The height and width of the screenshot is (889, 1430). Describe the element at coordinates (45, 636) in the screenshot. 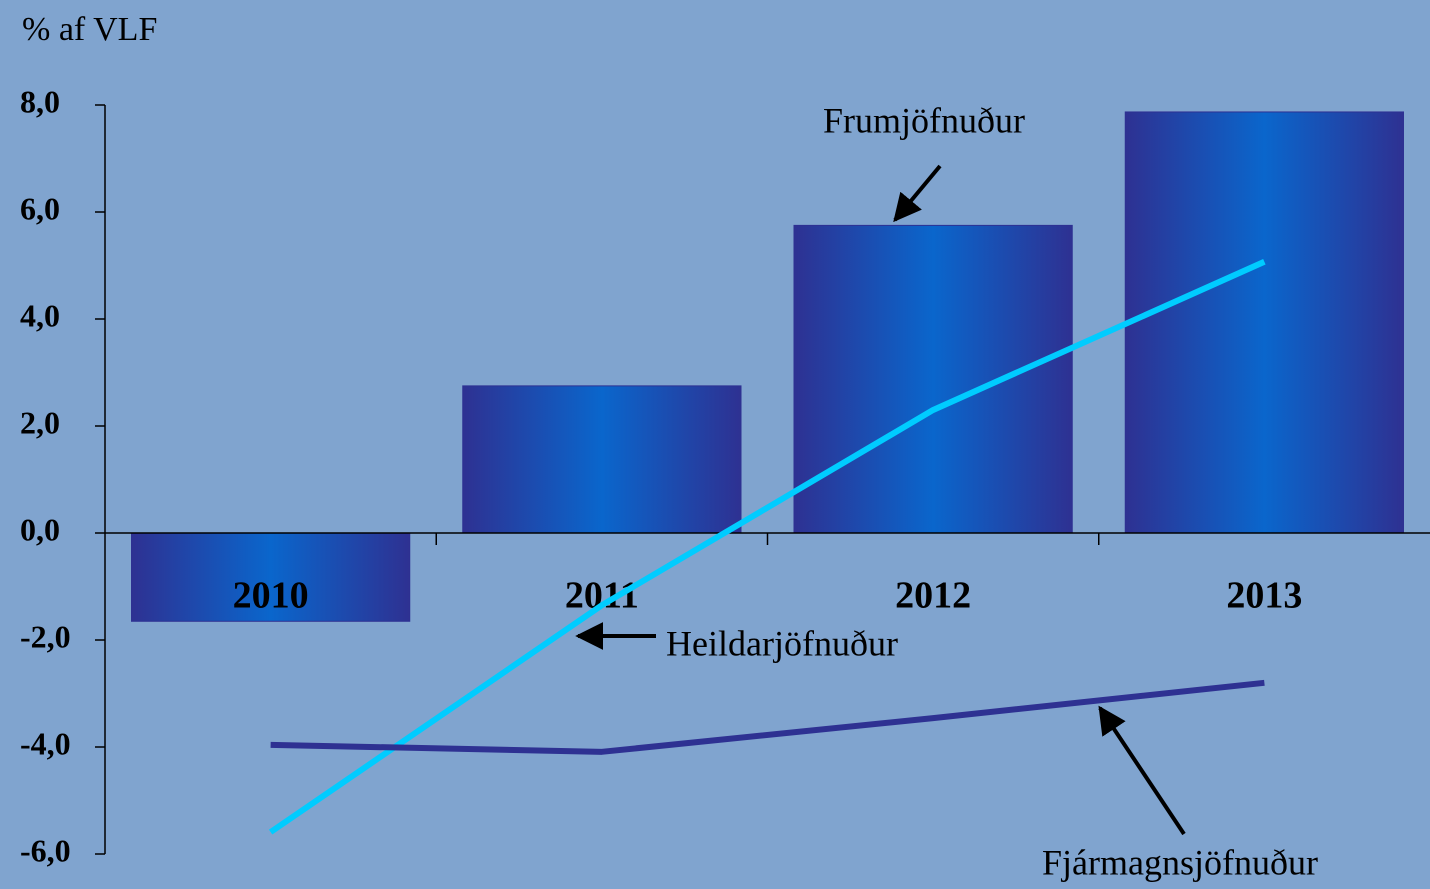

I see `y-tick-label: -2,0` at that location.